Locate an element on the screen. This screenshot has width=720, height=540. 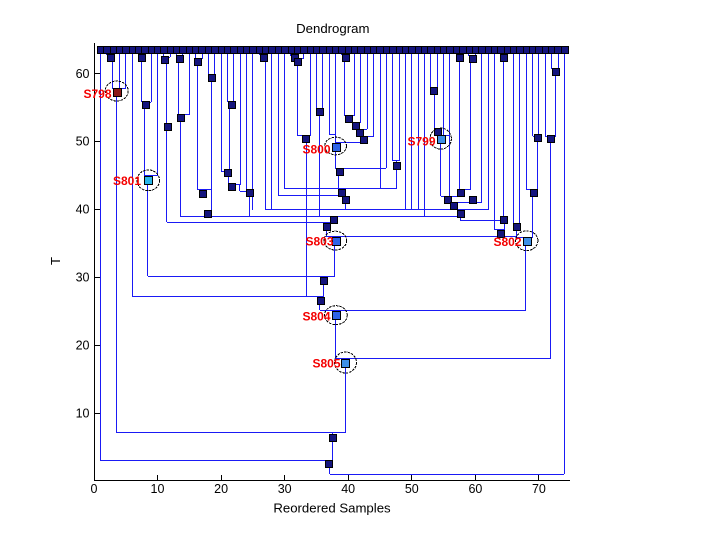
svg-text: Dendrogram is located at coordinates (332, 28).